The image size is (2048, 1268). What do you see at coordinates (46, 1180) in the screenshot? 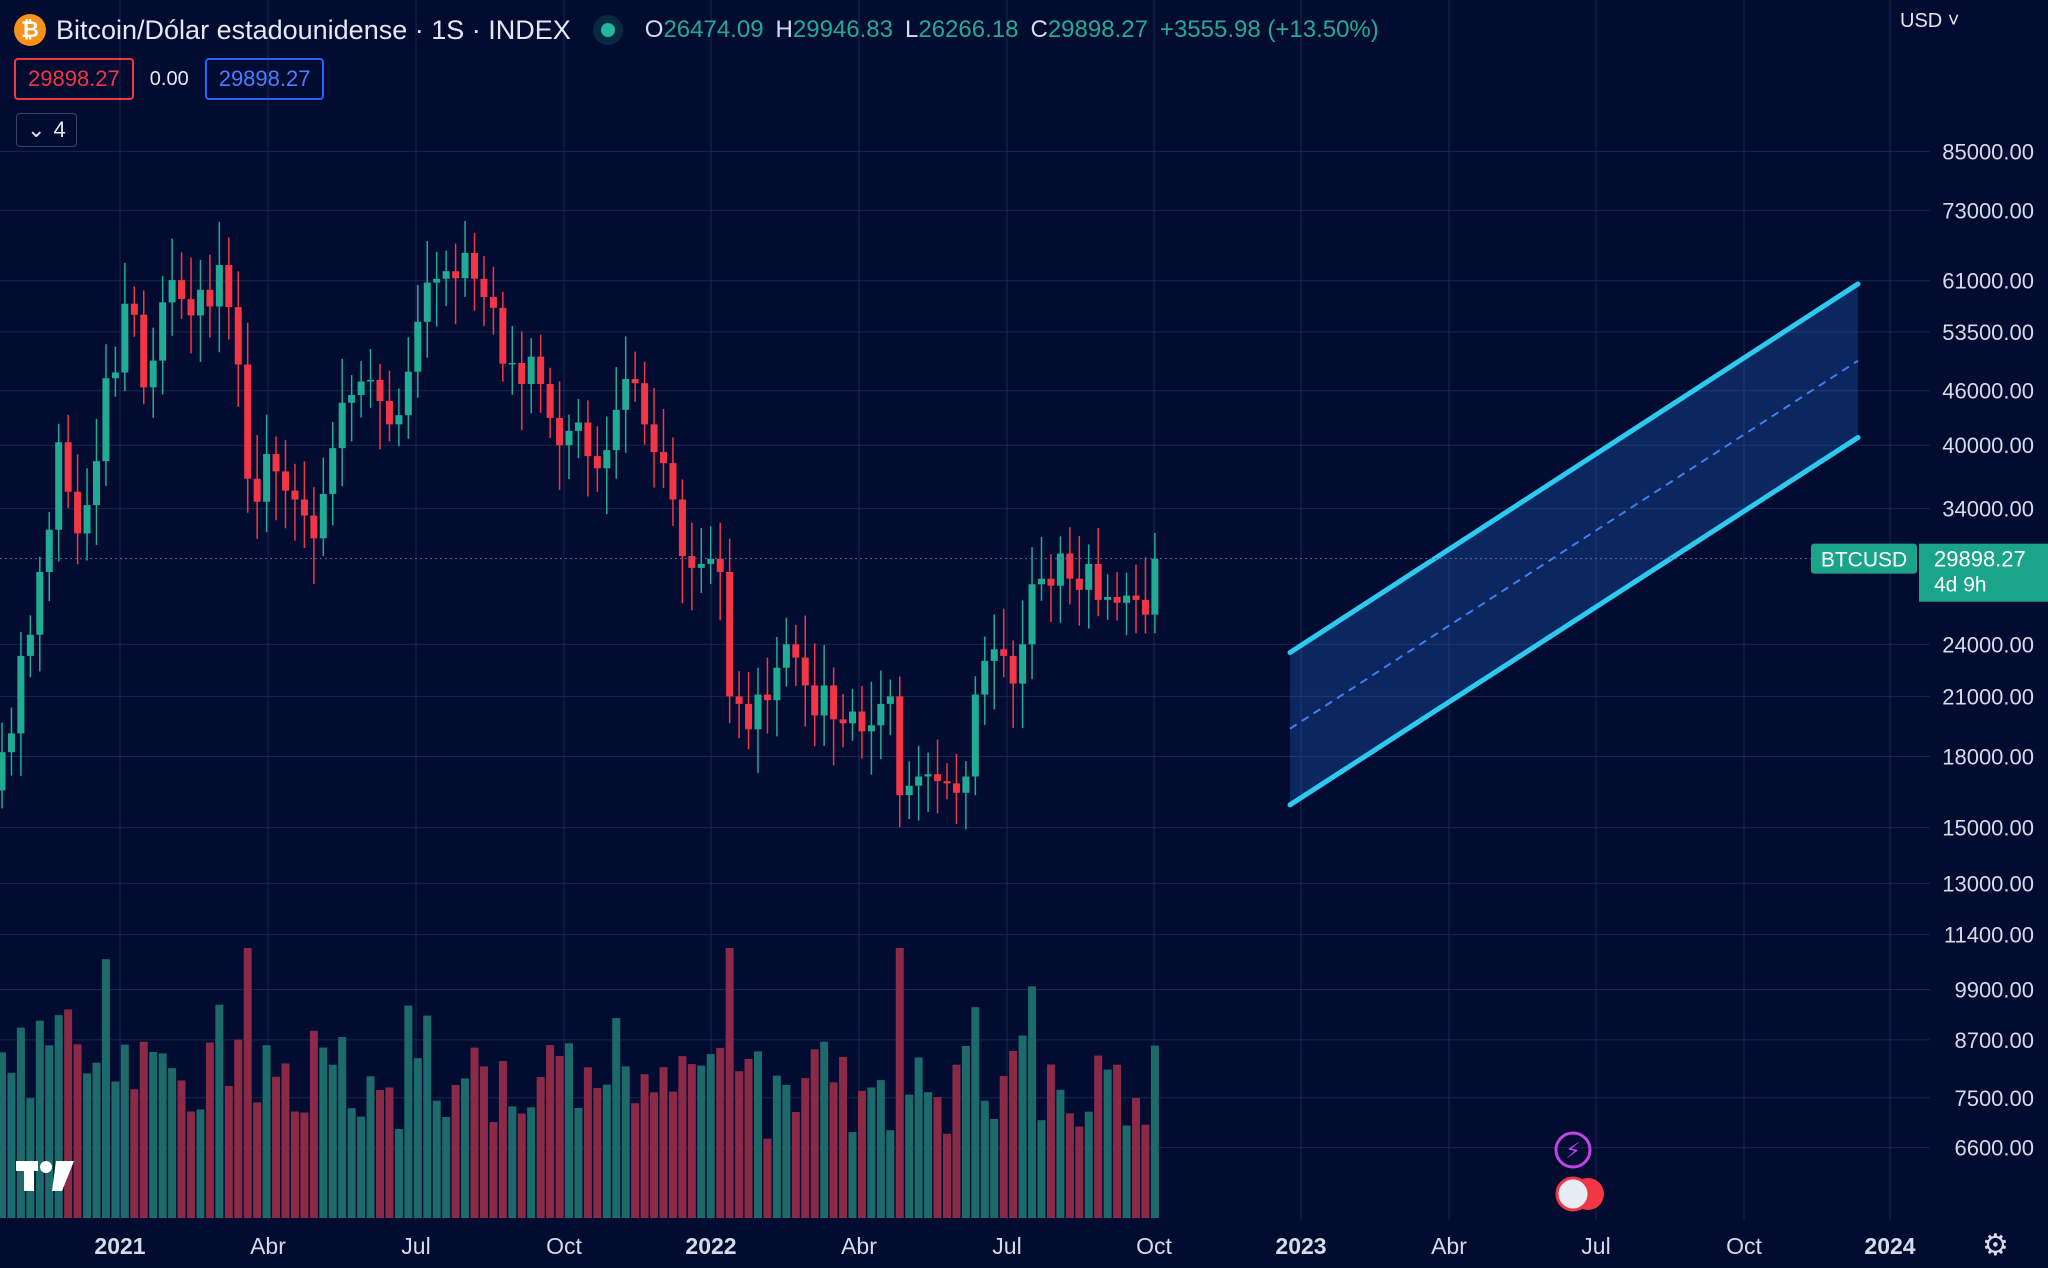
I see `tradingview-logo-icon` at bounding box center [46, 1180].